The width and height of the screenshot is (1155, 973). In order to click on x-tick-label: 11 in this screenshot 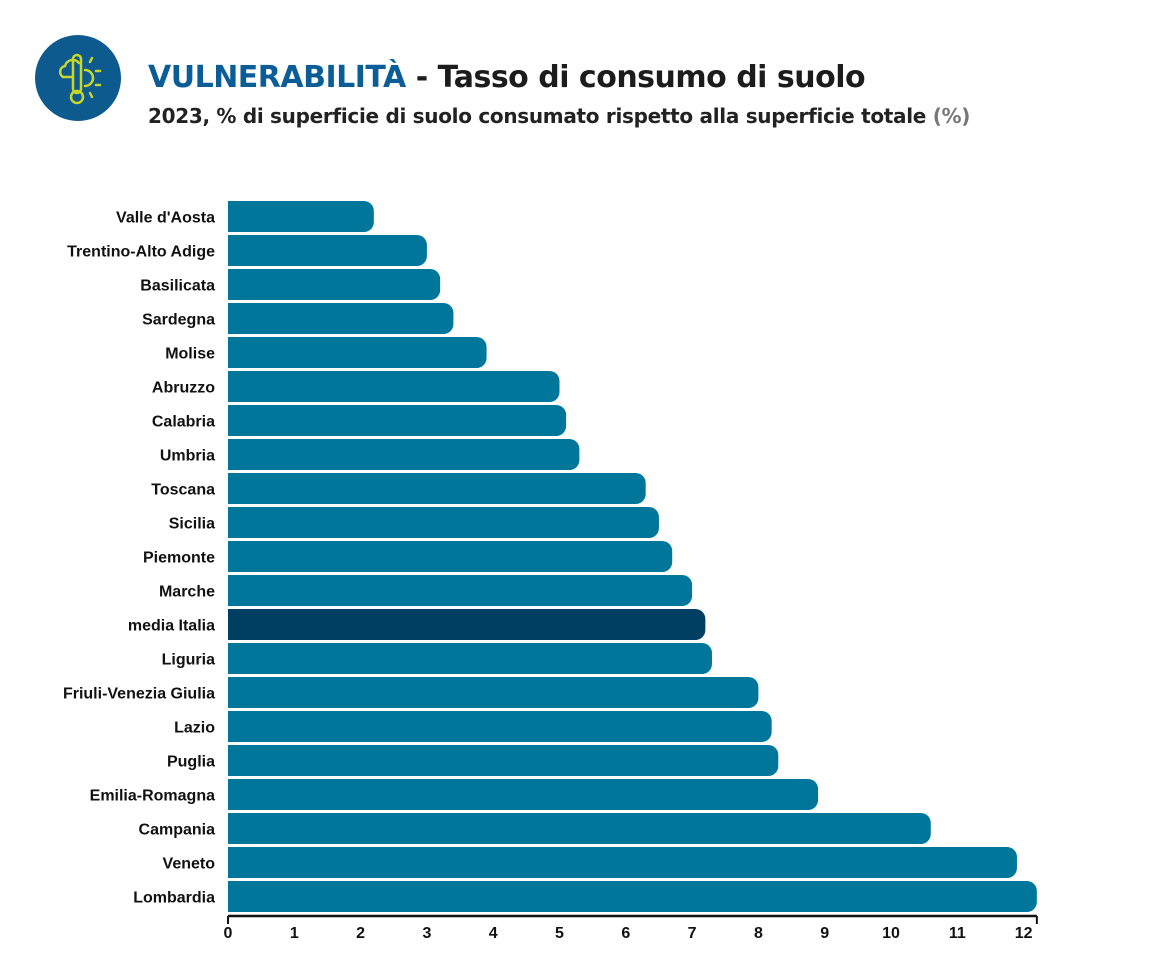, I will do `click(957, 933)`.